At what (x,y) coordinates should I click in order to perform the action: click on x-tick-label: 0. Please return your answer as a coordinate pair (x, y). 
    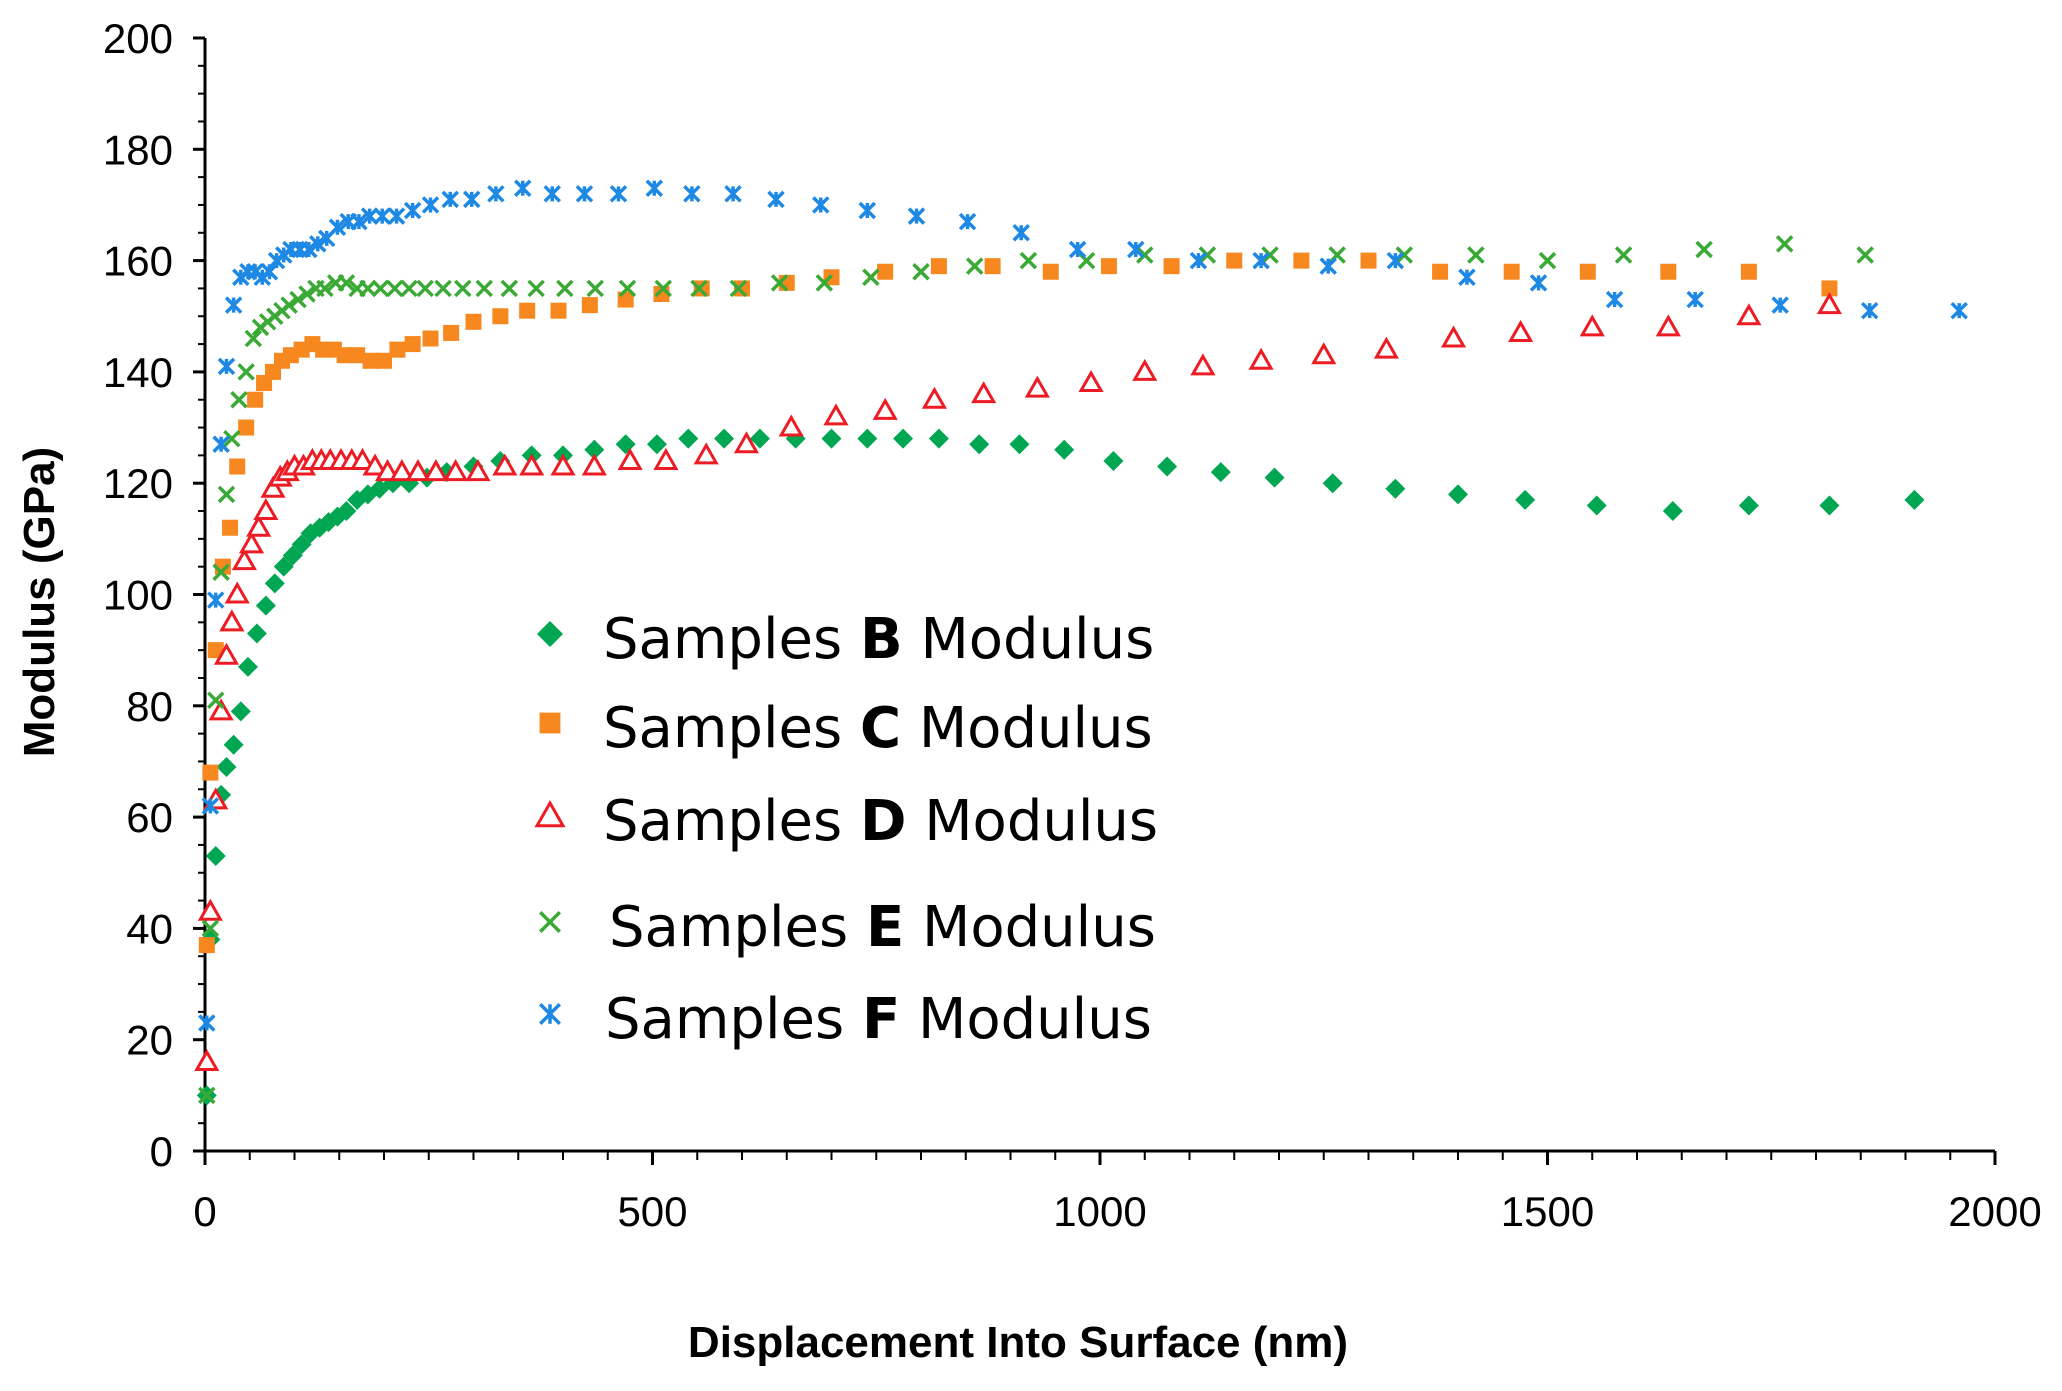
    Looking at the image, I should click on (204, 1211).